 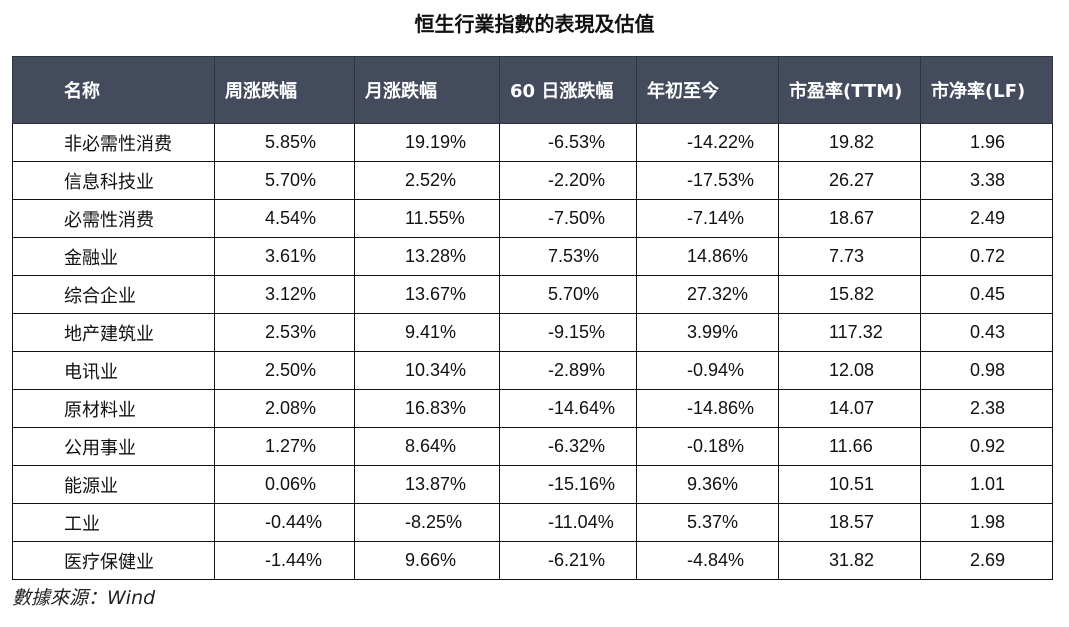 I want to click on monthly-change-cell: 13.67%, so click(x=427, y=294).